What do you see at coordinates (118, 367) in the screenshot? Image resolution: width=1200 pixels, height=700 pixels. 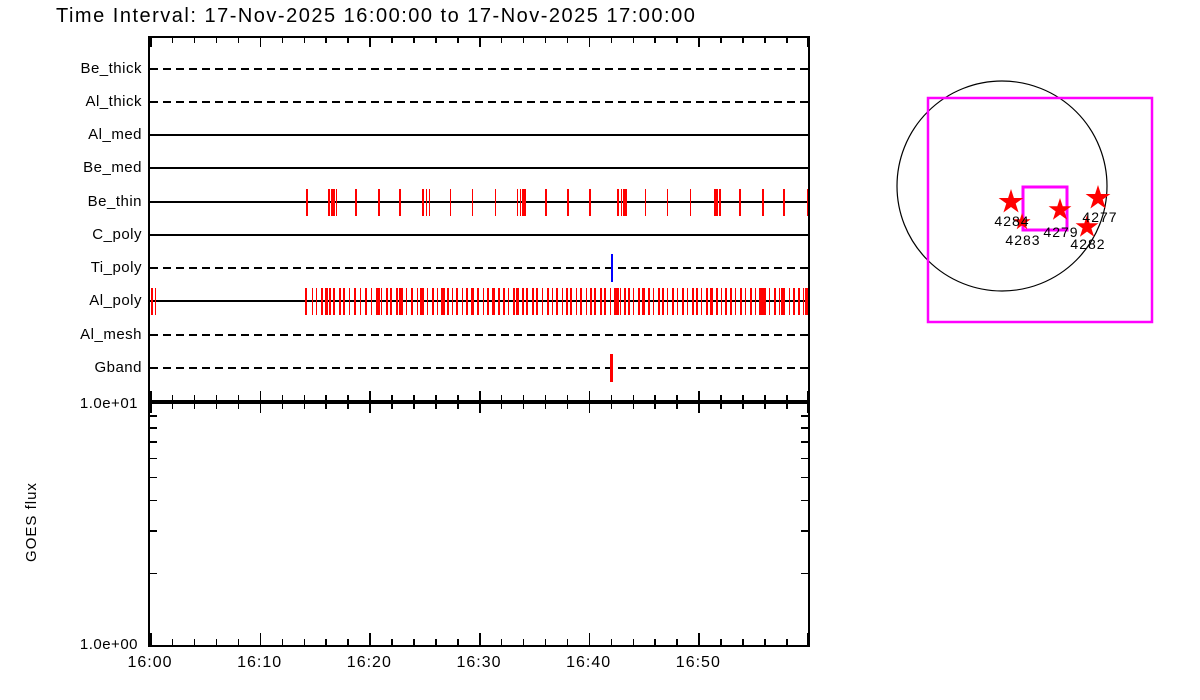 I see `row-label-gband: Gband` at bounding box center [118, 367].